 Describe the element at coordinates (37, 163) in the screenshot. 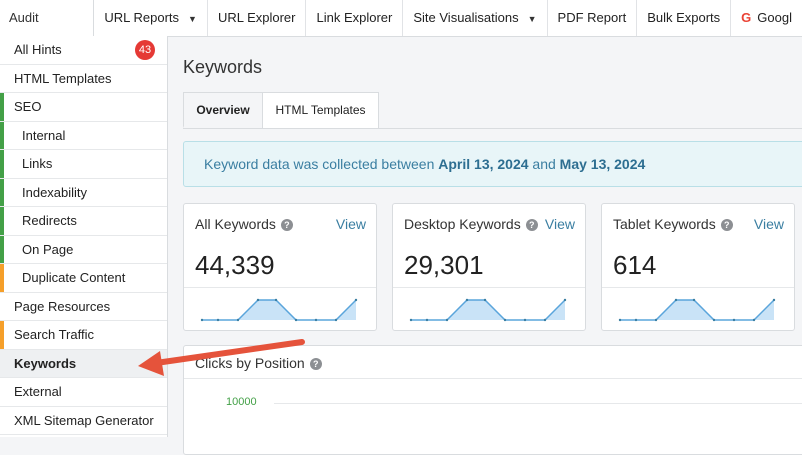

I see `sidebar-item-label: Links` at that location.